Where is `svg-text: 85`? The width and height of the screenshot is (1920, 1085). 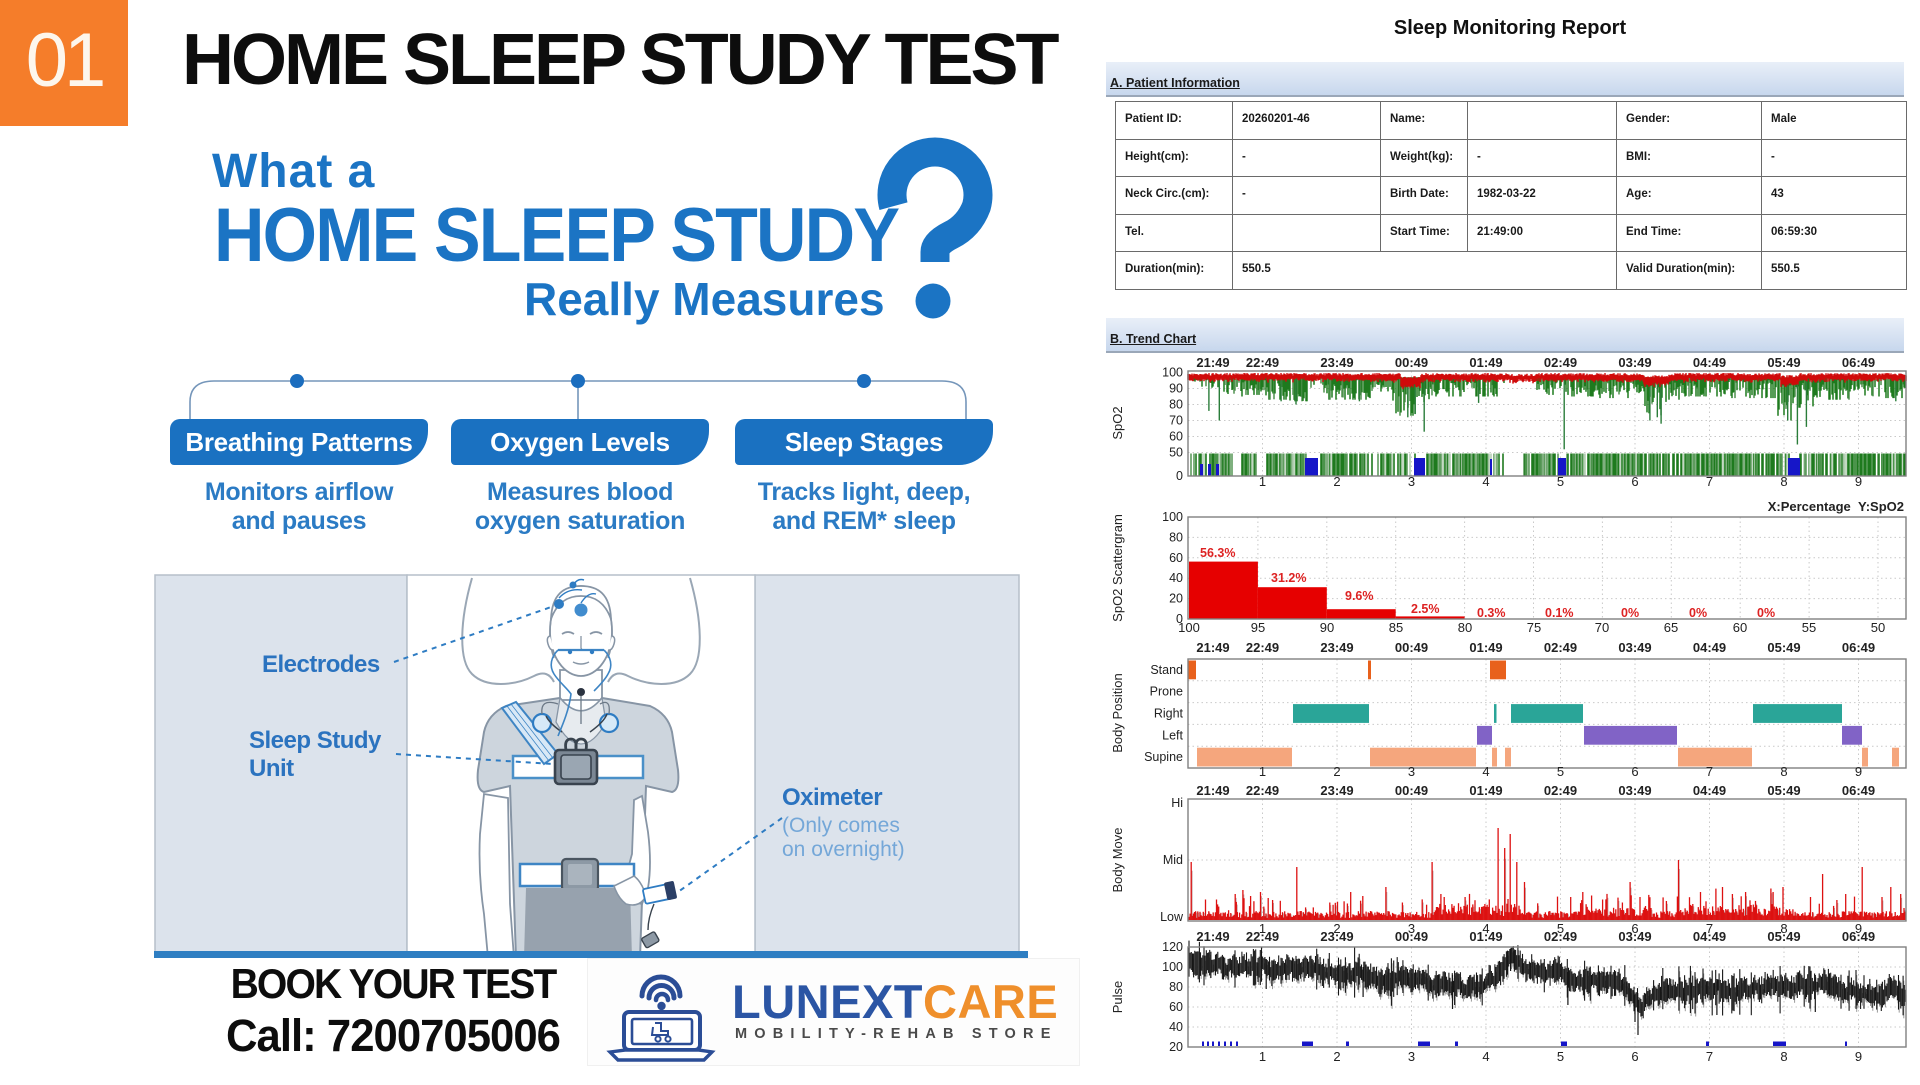
svg-text: 85 is located at coordinates (1396, 627).